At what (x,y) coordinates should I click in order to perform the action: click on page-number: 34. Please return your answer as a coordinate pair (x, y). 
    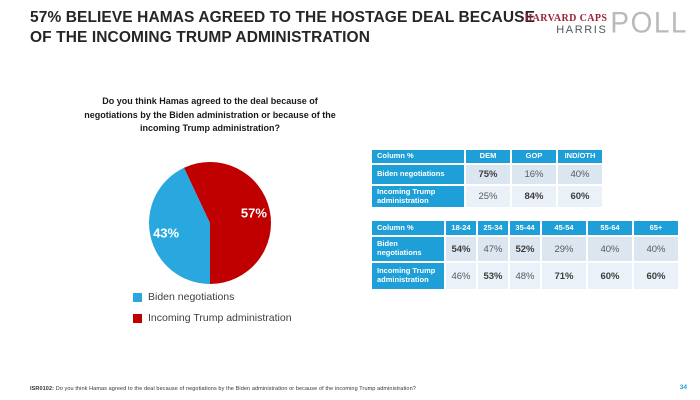
    Looking at the image, I should click on (683, 387).